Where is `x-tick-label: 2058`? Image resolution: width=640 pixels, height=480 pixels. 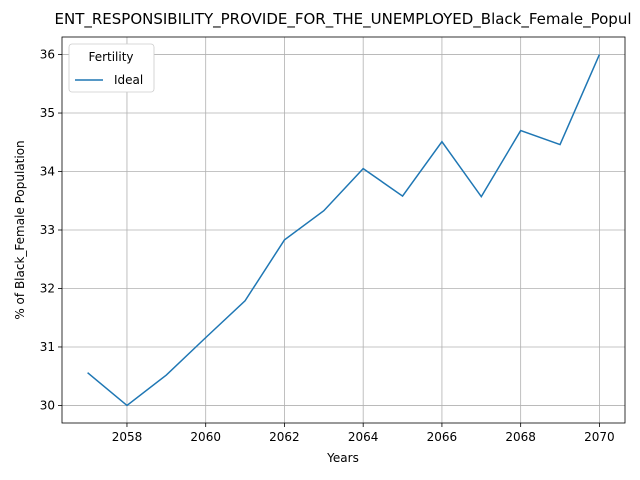
x-tick-label: 2058 is located at coordinates (127, 437).